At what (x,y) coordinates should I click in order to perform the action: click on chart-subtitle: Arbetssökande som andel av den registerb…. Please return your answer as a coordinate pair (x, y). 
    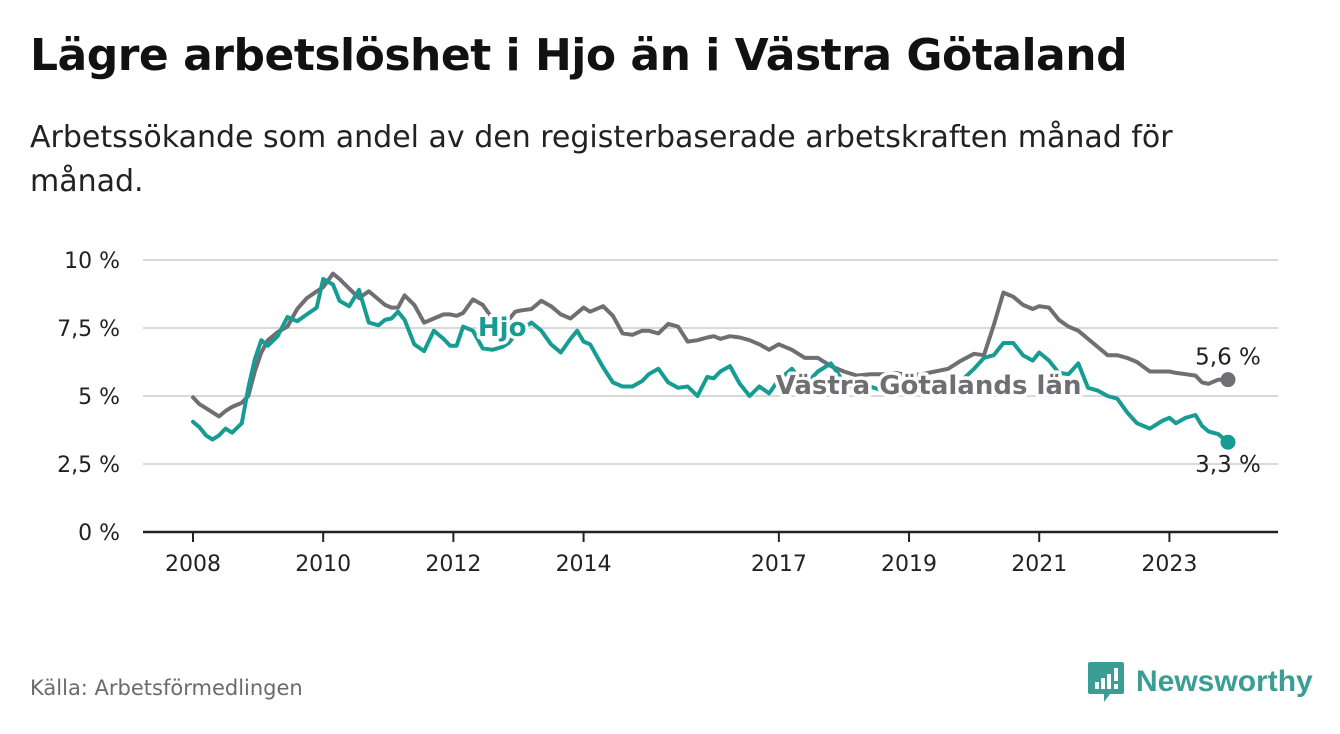
    Looking at the image, I should click on (601, 159).